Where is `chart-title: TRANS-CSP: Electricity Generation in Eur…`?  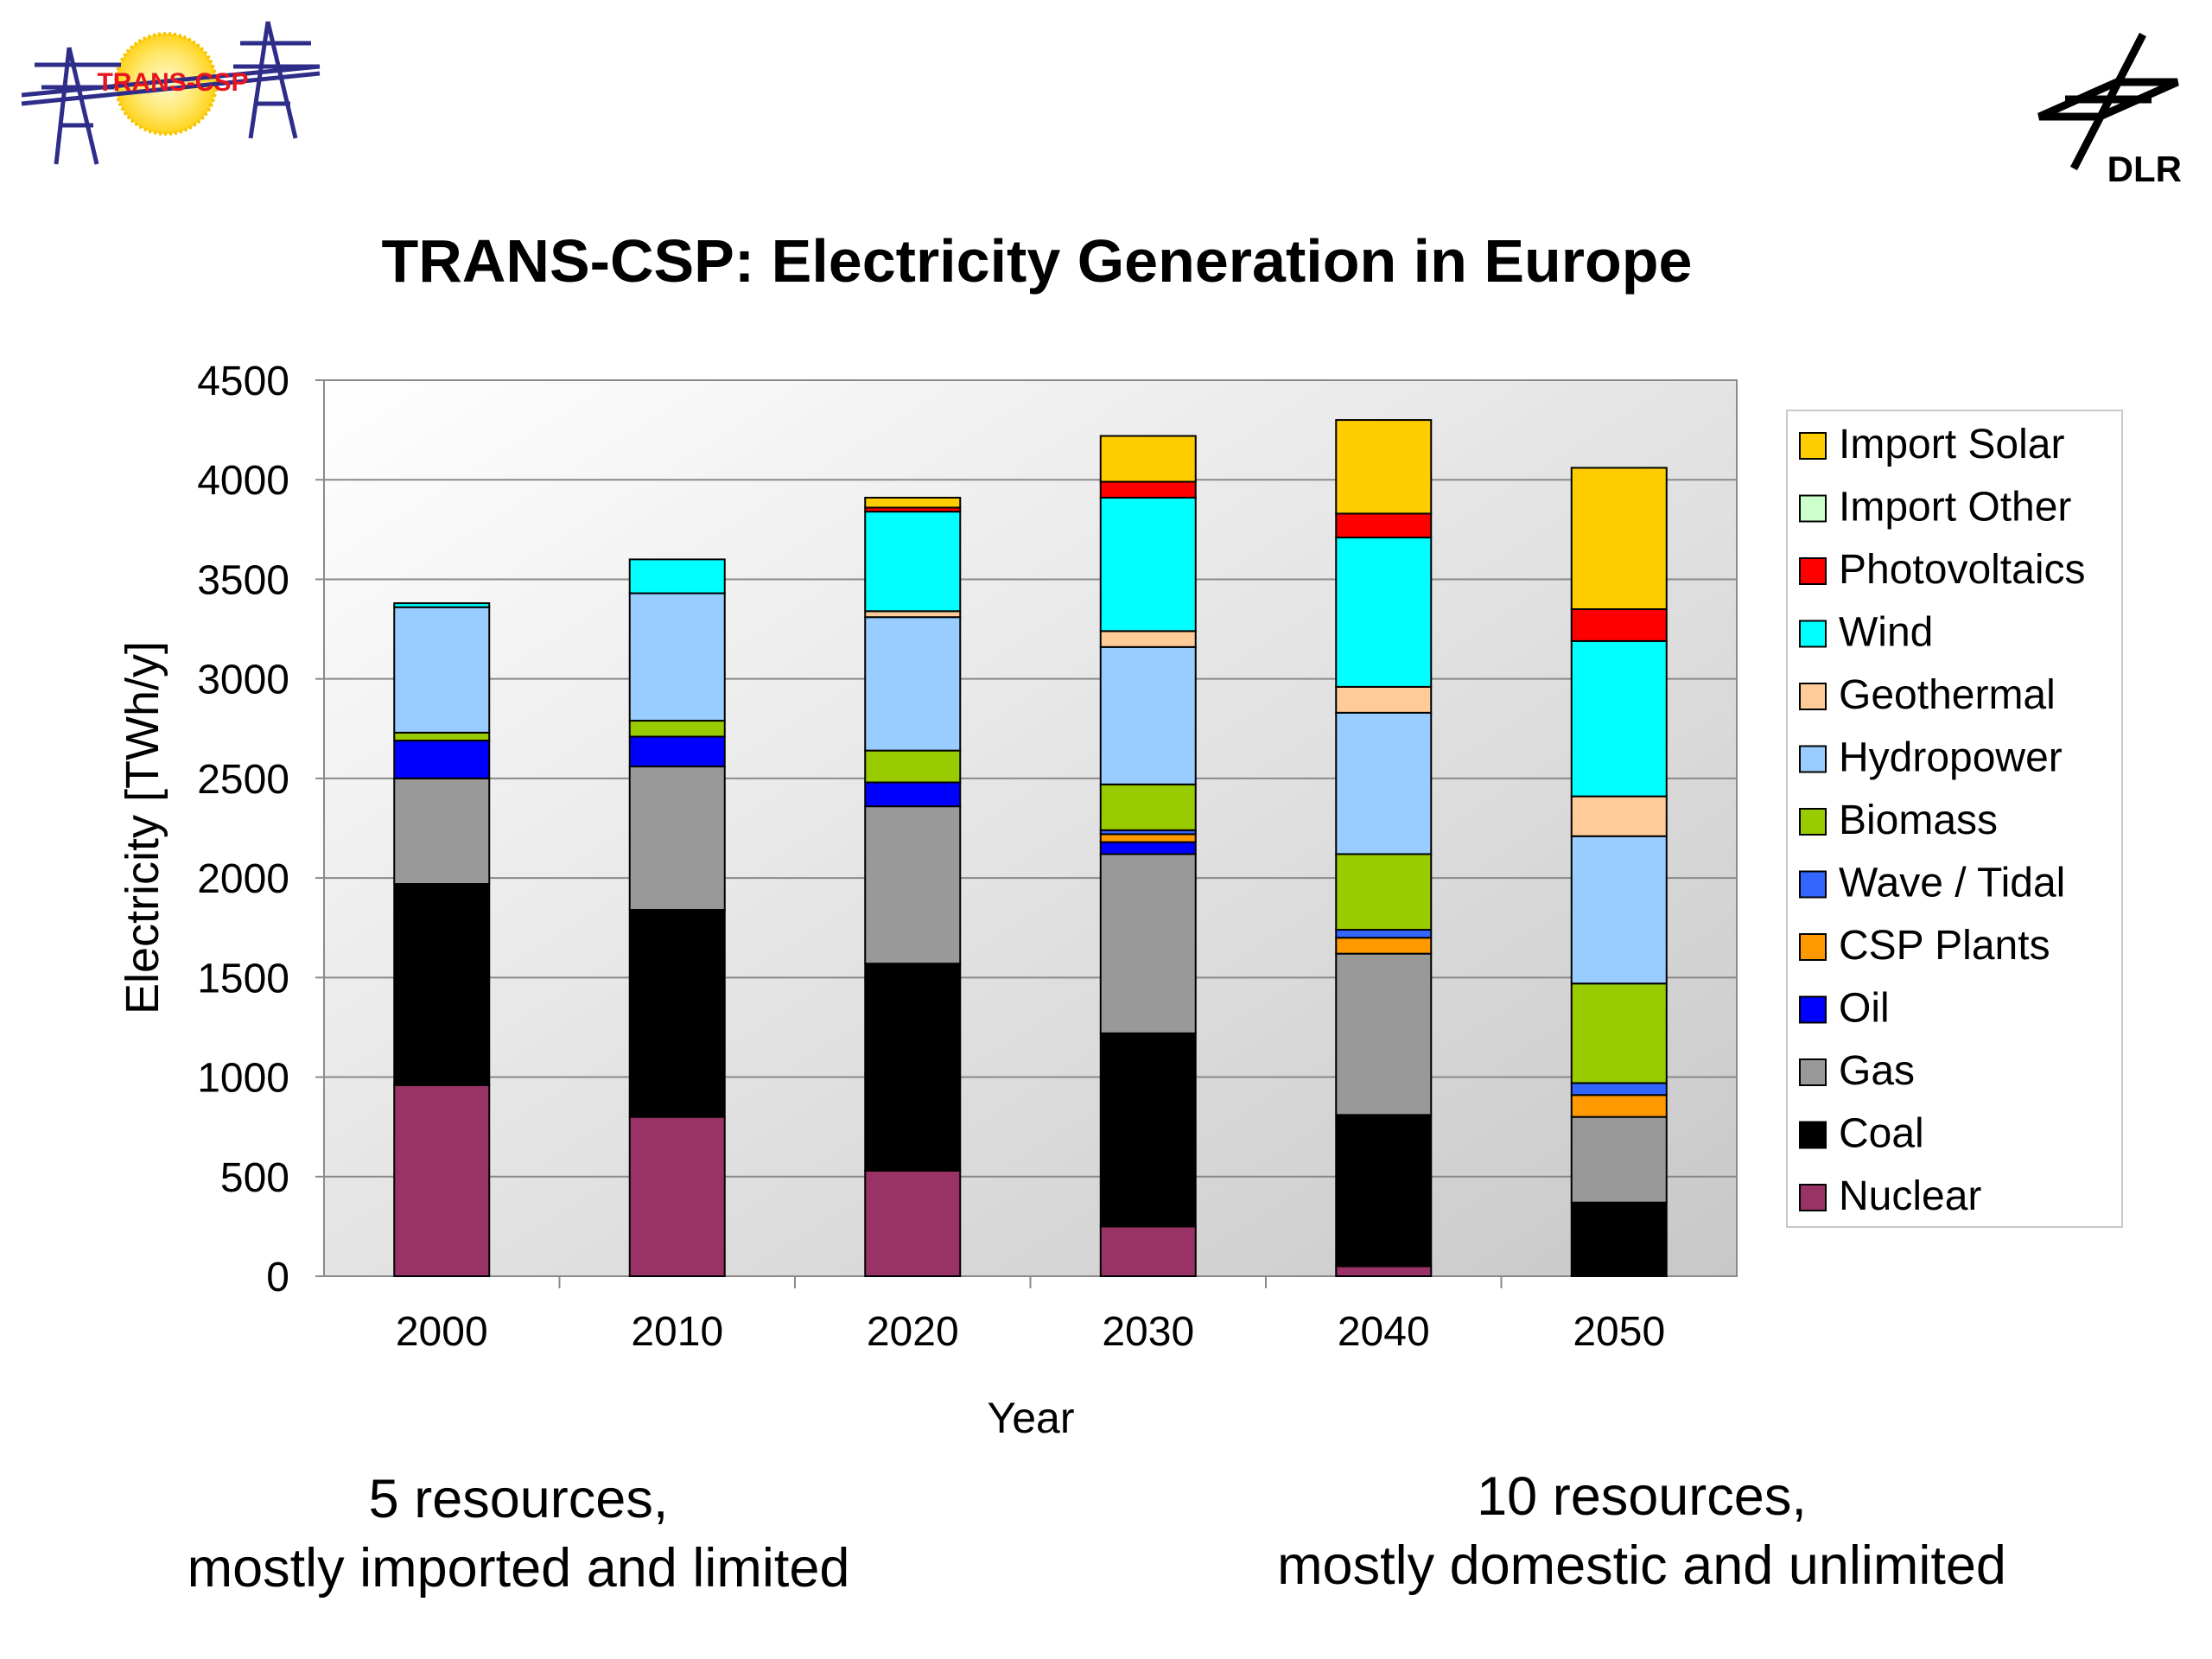
chart-title: TRANS-CSP: Electricity Generation in Eur… is located at coordinates (1037, 261).